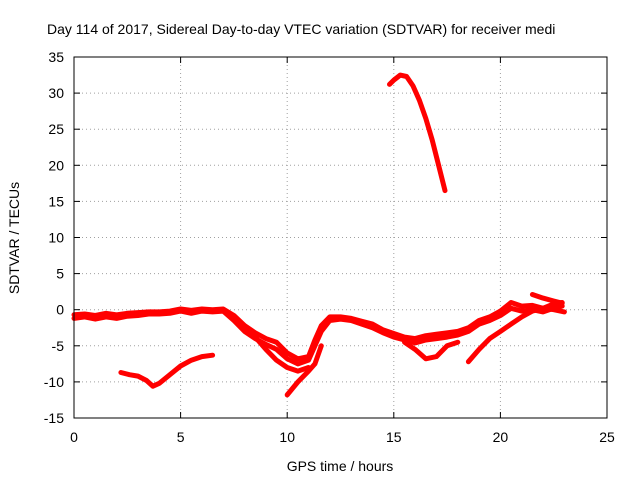  What do you see at coordinates (501, 437) in the screenshot?
I see `x-tick-label: 20` at bounding box center [501, 437].